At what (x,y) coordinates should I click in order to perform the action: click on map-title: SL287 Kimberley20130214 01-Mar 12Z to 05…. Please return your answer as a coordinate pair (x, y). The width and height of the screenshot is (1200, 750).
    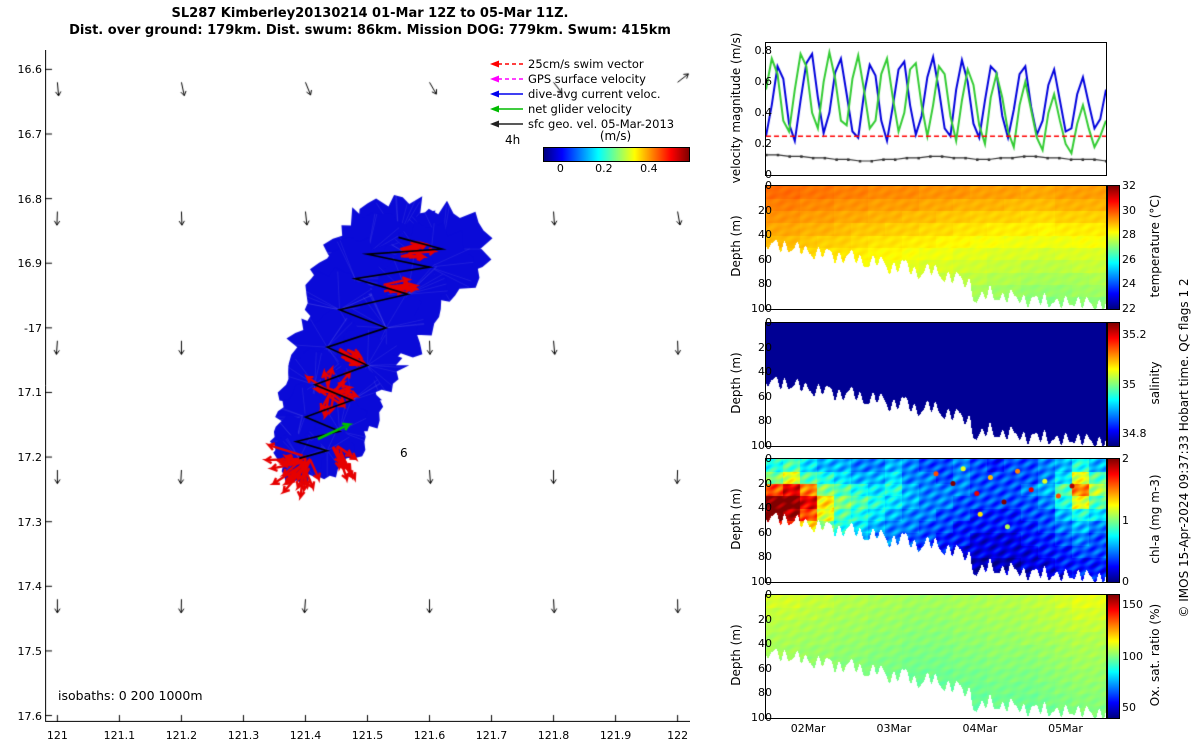
    Looking at the image, I should click on (370, 13).